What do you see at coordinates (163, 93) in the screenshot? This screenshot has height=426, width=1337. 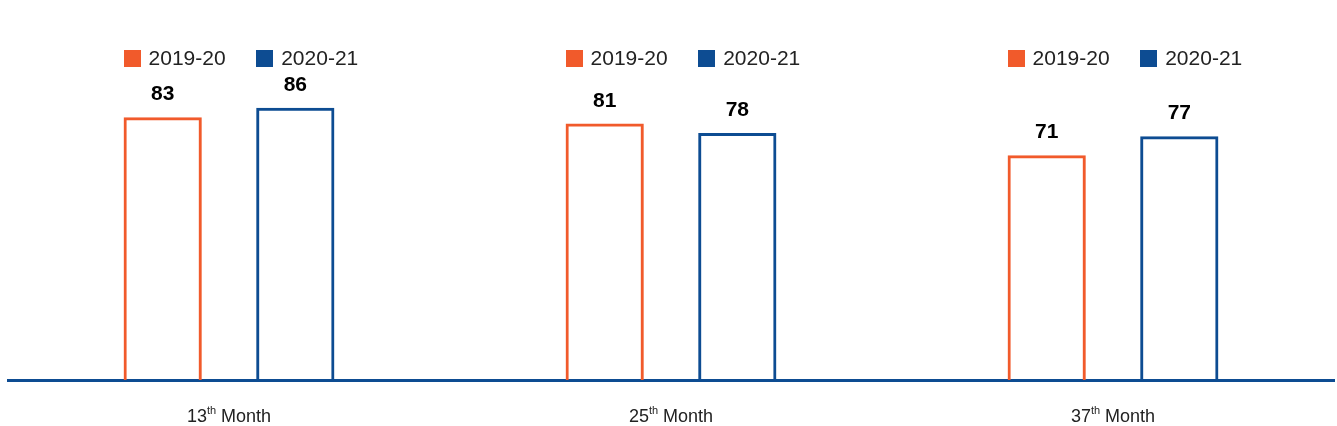 I see `data-label: 83` at bounding box center [163, 93].